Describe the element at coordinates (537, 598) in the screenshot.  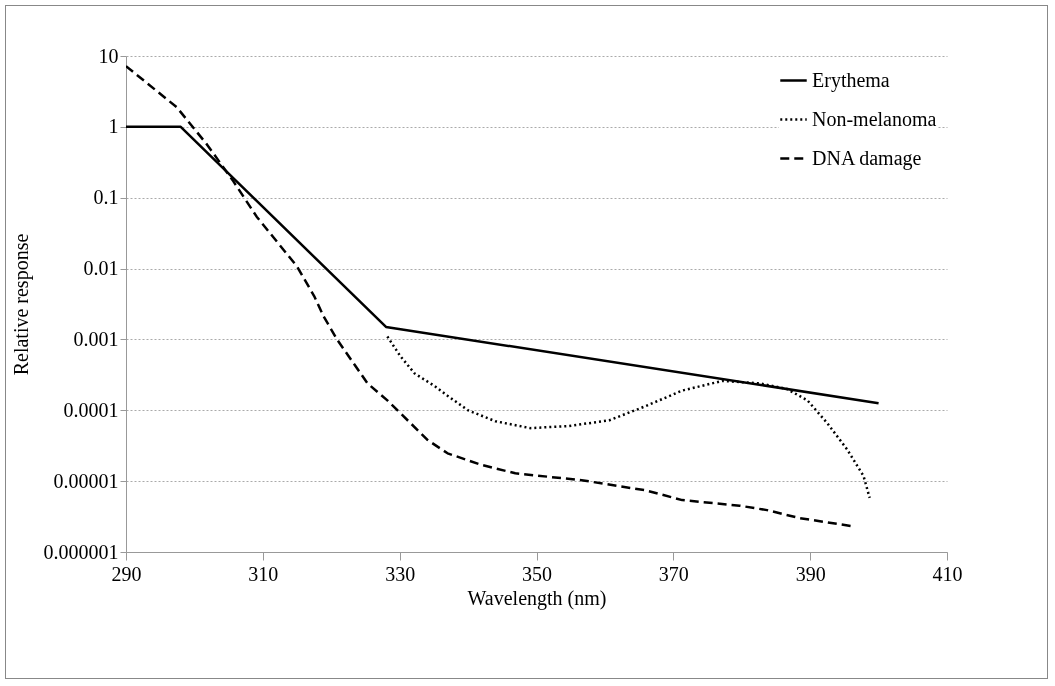
I see `x-axis-title: Wavelength (nm)` at that location.